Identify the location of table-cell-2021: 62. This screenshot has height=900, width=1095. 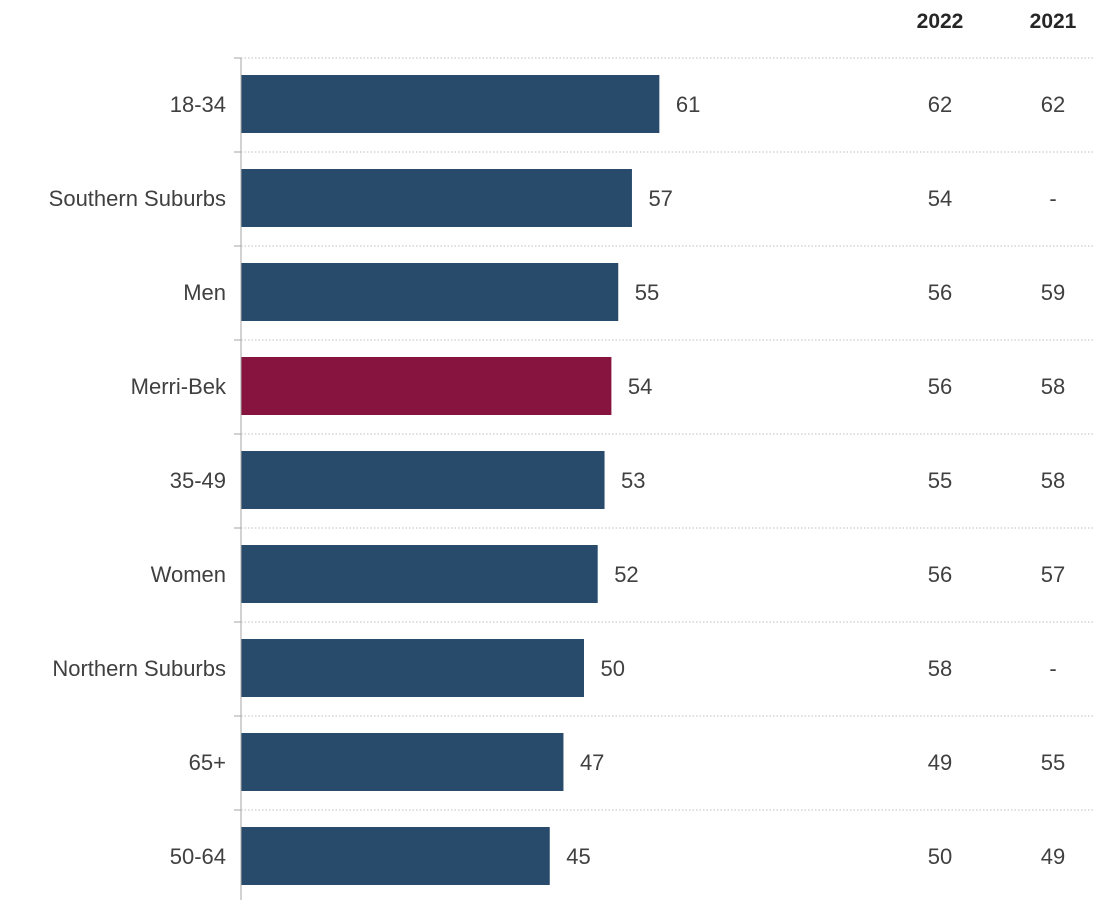
(1053, 104).